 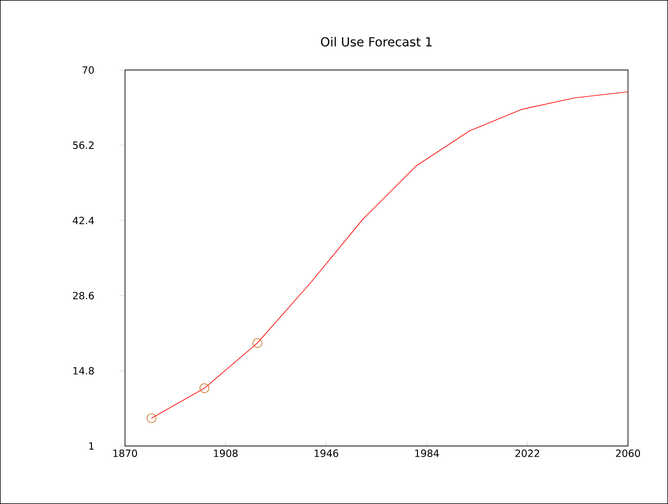 What do you see at coordinates (88, 70) in the screenshot?
I see `y-tick-label: 70` at bounding box center [88, 70].